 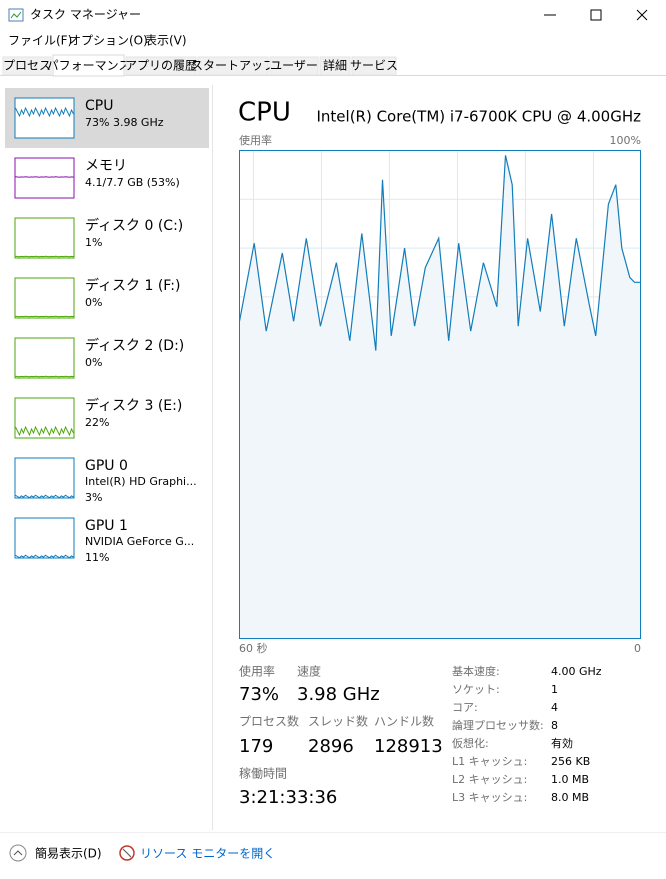 I want to click on tab: パフォーマンス, so click(x=89, y=66).